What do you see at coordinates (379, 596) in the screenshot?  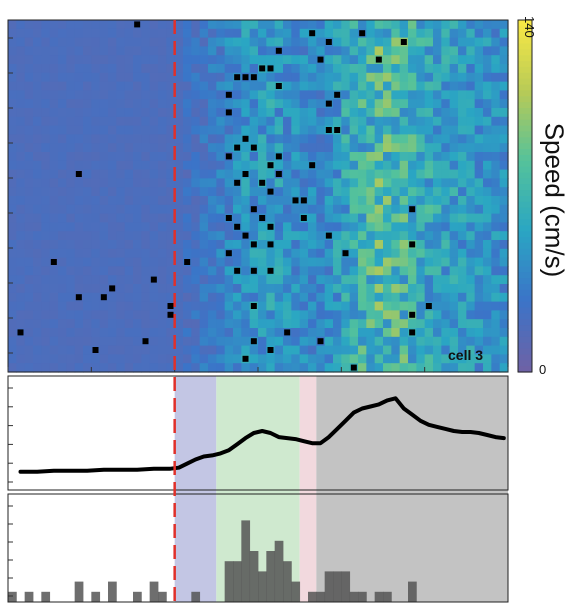 I see `histogram-bar` at bounding box center [379, 596].